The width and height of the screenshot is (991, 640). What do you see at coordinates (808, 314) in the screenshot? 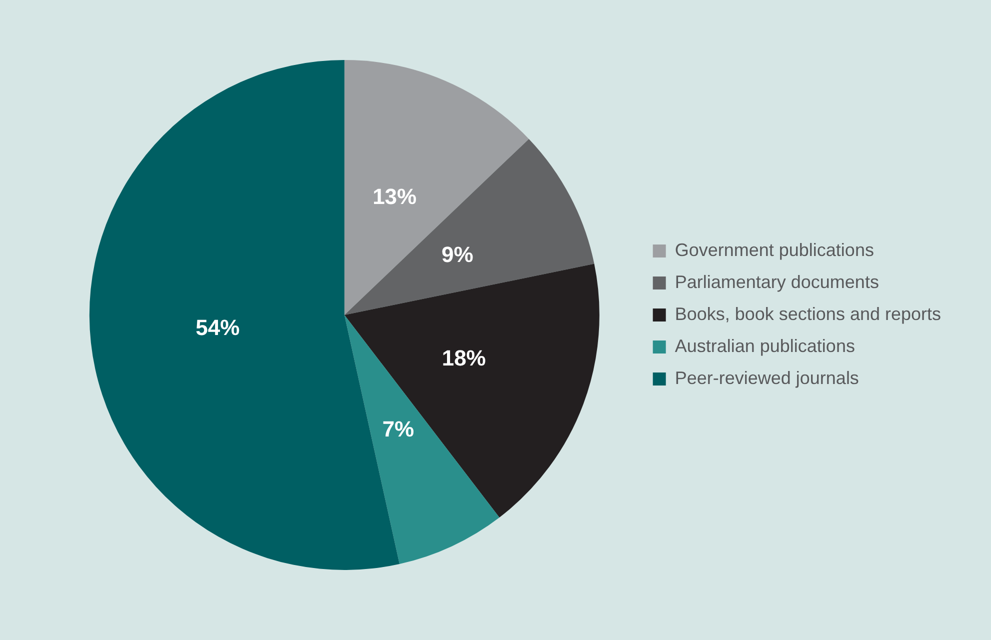
I see `legend-label: Books, book sections and reports` at bounding box center [808, 314].